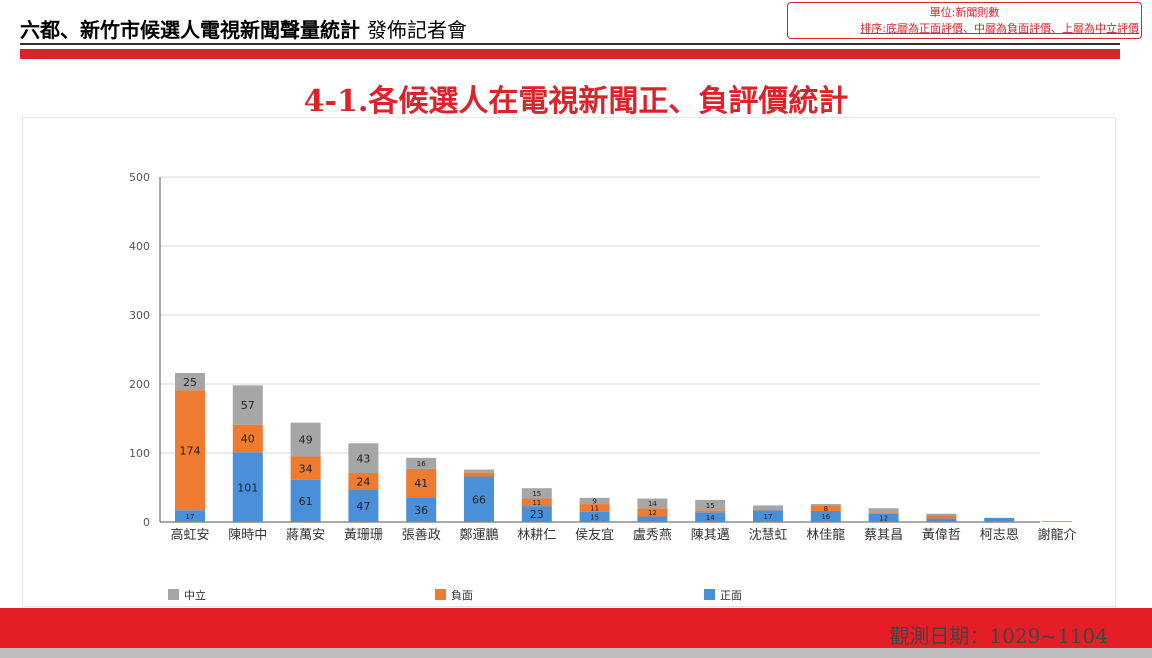 The height and width of the screenshot is (658, 1152). Describe the element at coordinates (1056, 535) in the screenshot. I see `x-tick-label: 謝龍介` at that location.